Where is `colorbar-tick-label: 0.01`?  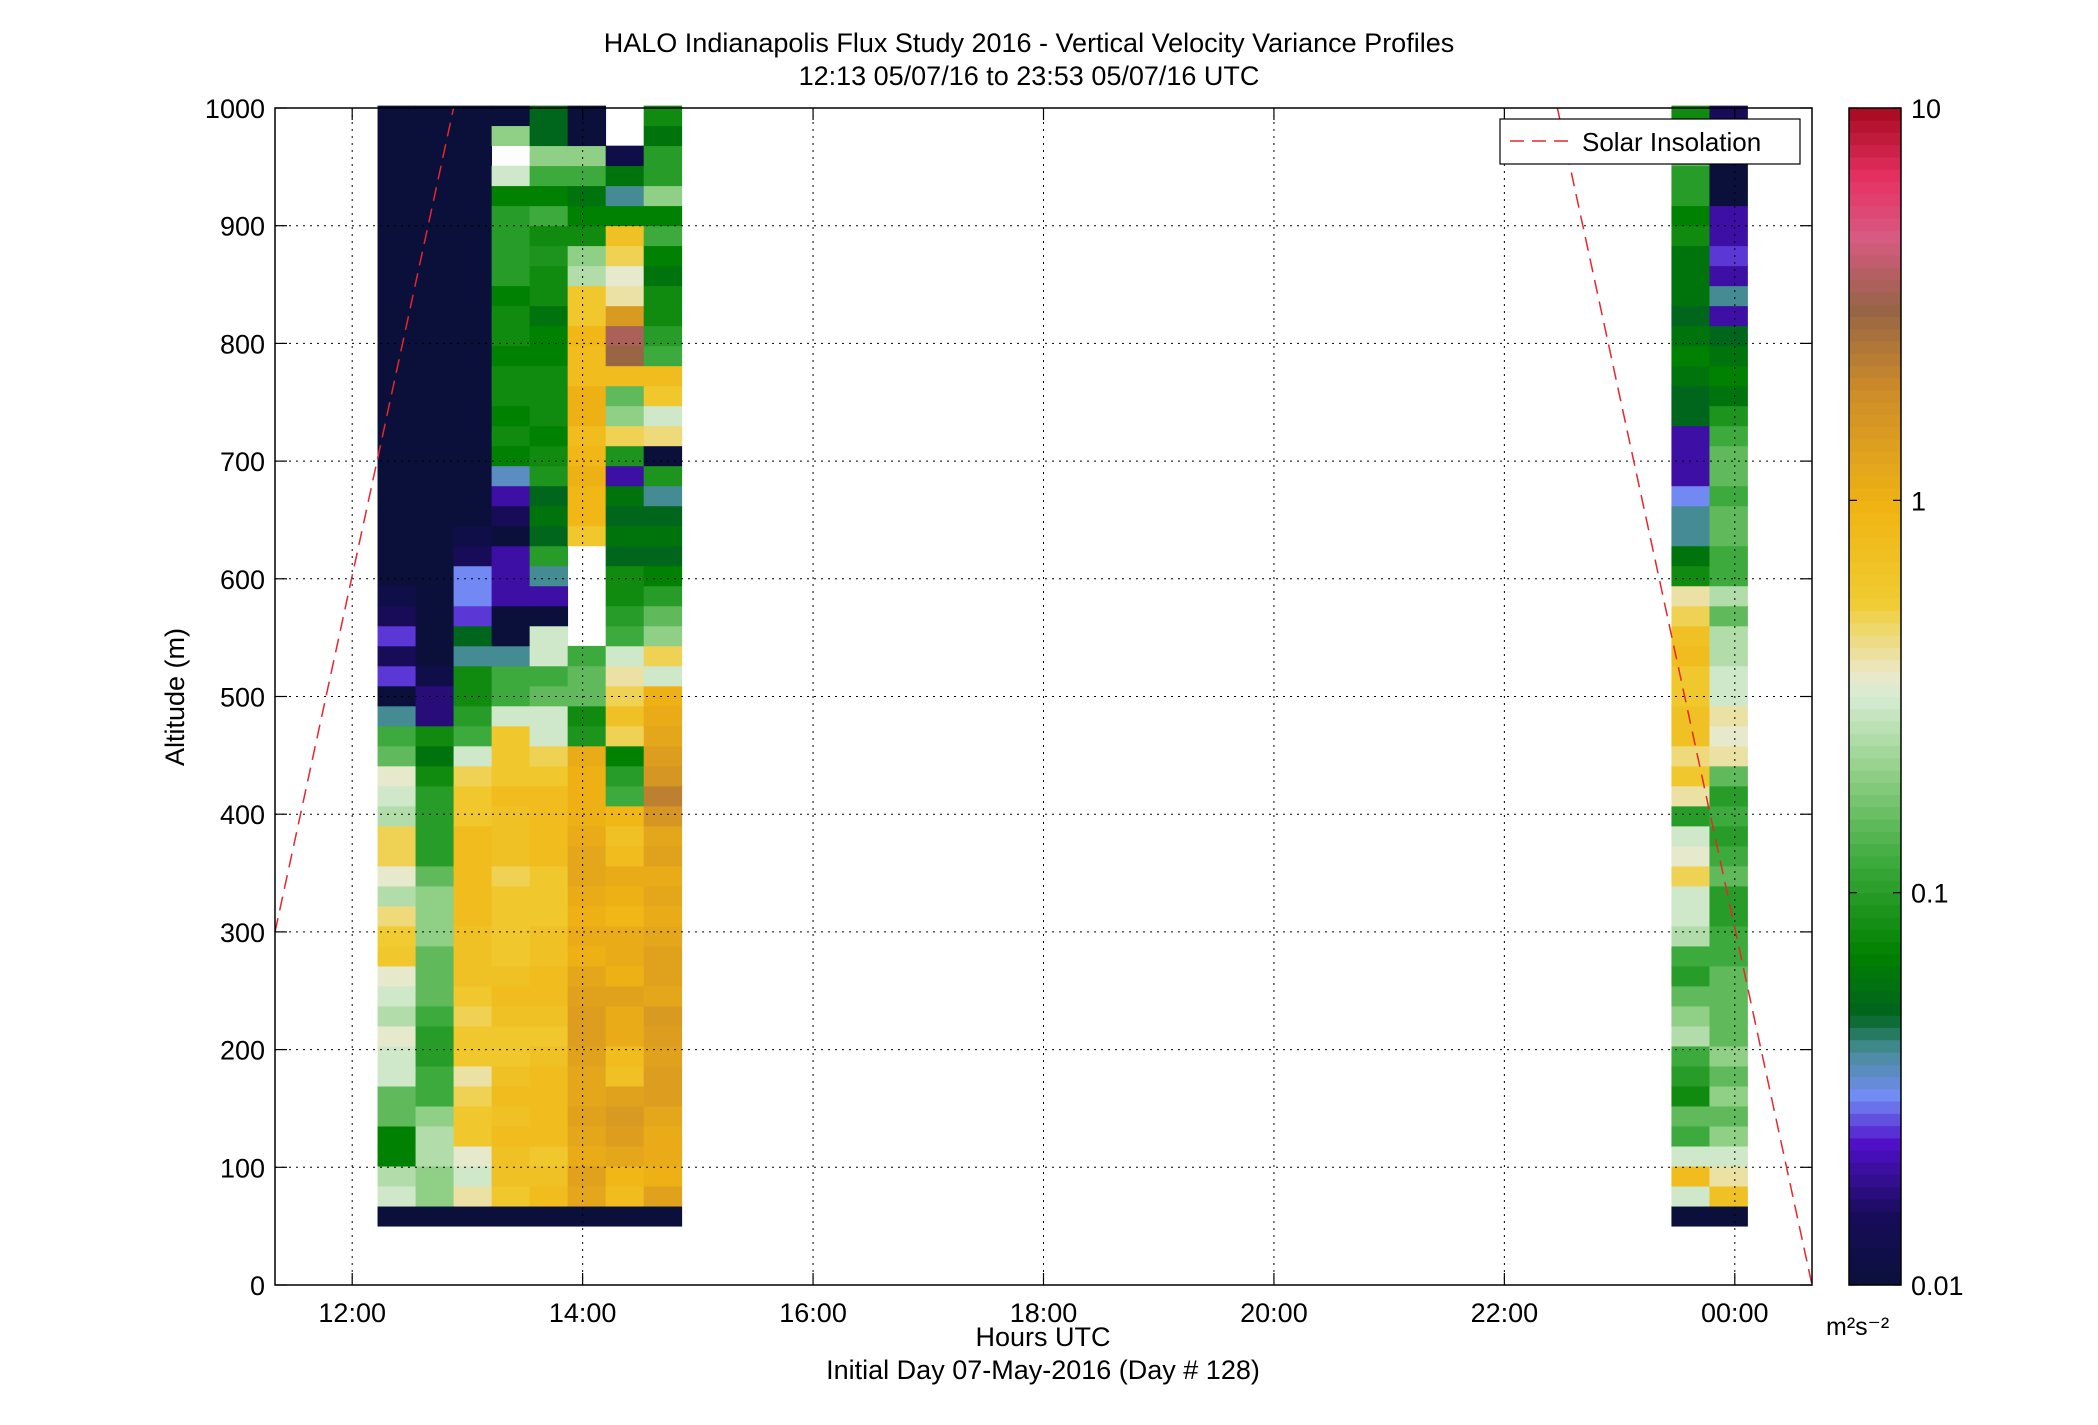
colorbar-tick-label: 0.01 is located at coordinates (1937, 1286).